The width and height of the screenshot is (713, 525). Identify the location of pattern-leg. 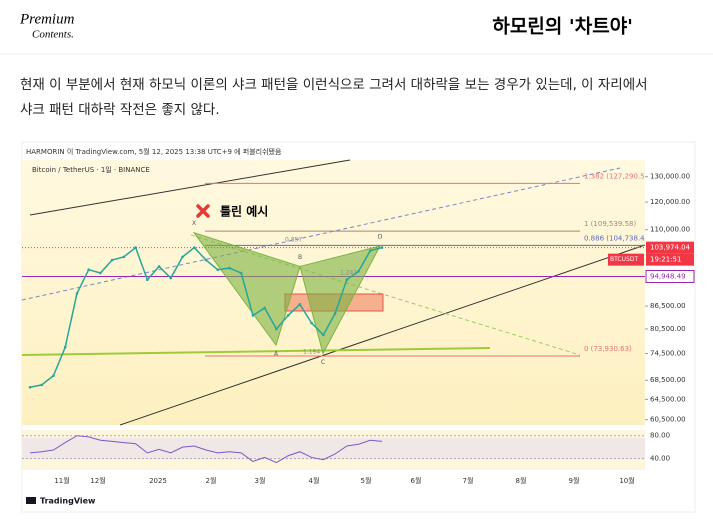
(246, 289).